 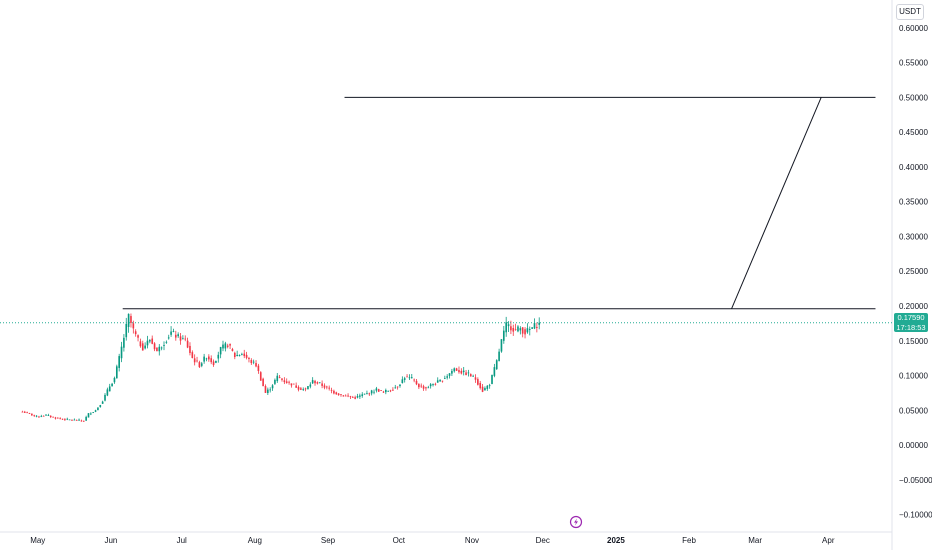 I want to click on projection-line, so click(x=776, y=203).